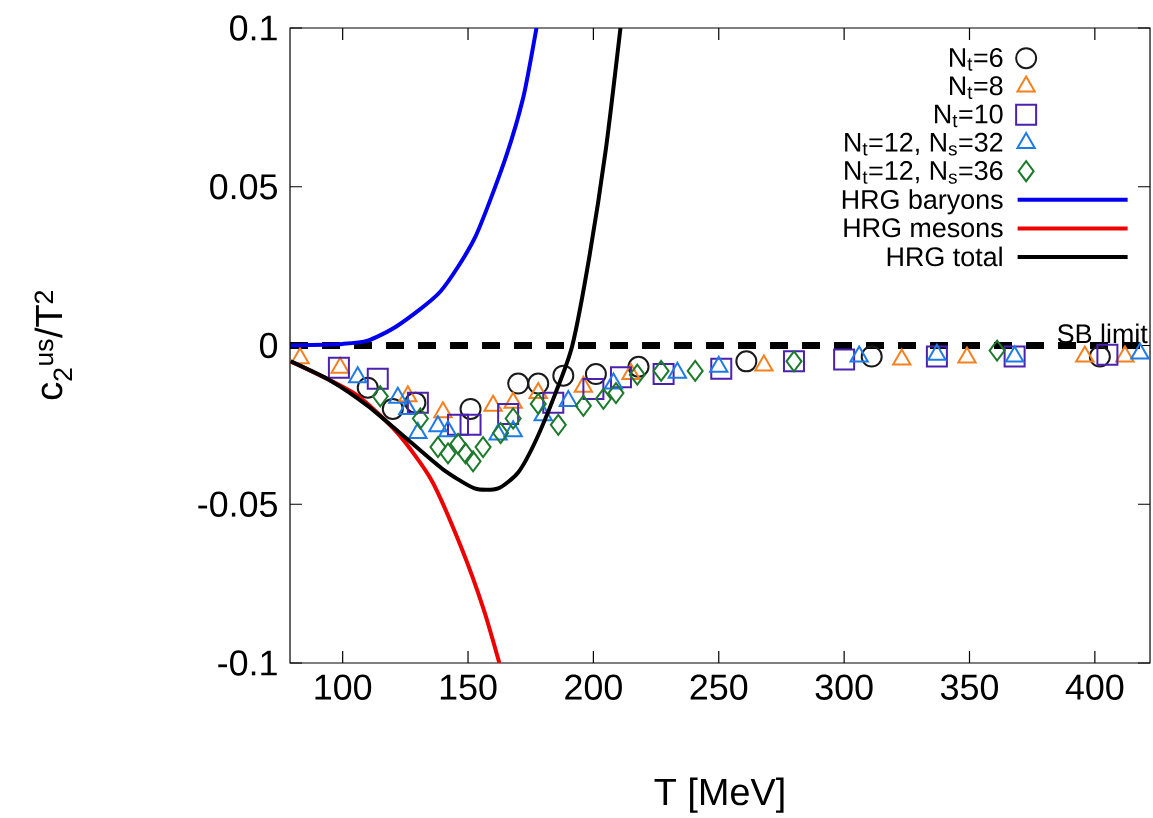 This screenshot has height=818, width=1153. Describe the element at coordinates (924, 144) in the screenshot. I see `legend-label: N$_{t}$=12, N$_{s}$=32` at that location.